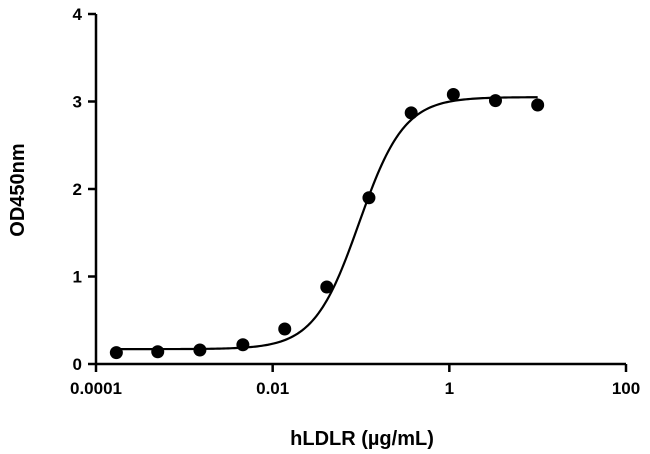 This screenshot has height=454, width=650. I want to click on y-tick-label: 2, so click(77, 189).